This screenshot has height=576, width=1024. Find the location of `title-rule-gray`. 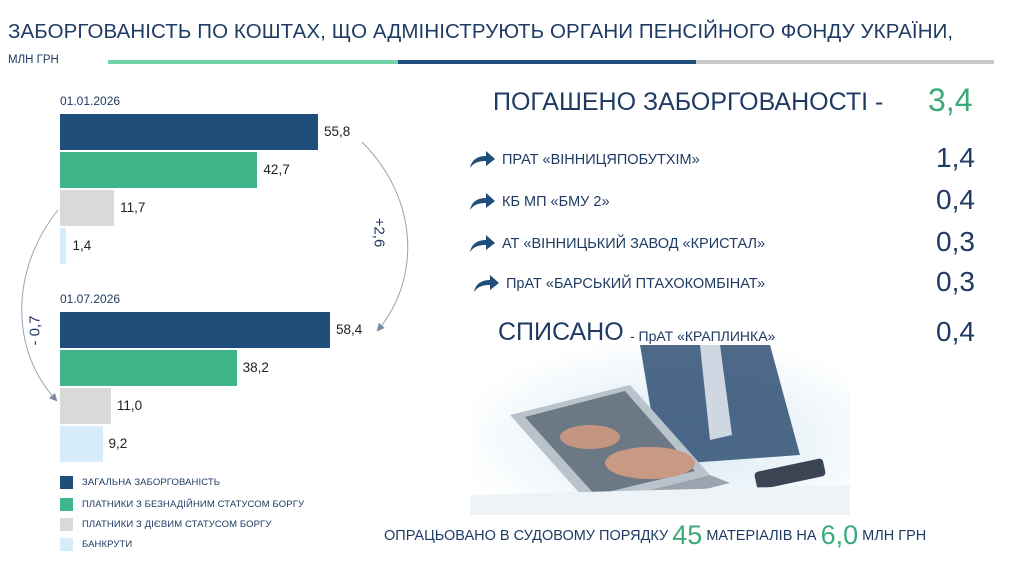

title-rule-gray is located at coordinates (845, 62).